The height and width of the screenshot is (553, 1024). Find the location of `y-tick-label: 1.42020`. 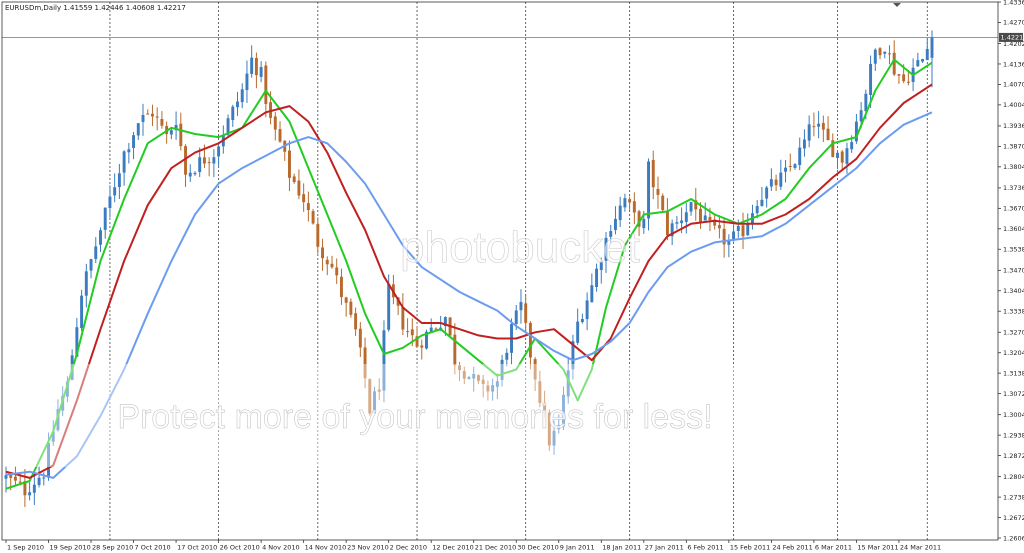

y-tick-label: 1.42020 is located at coordinates (1013, 44).